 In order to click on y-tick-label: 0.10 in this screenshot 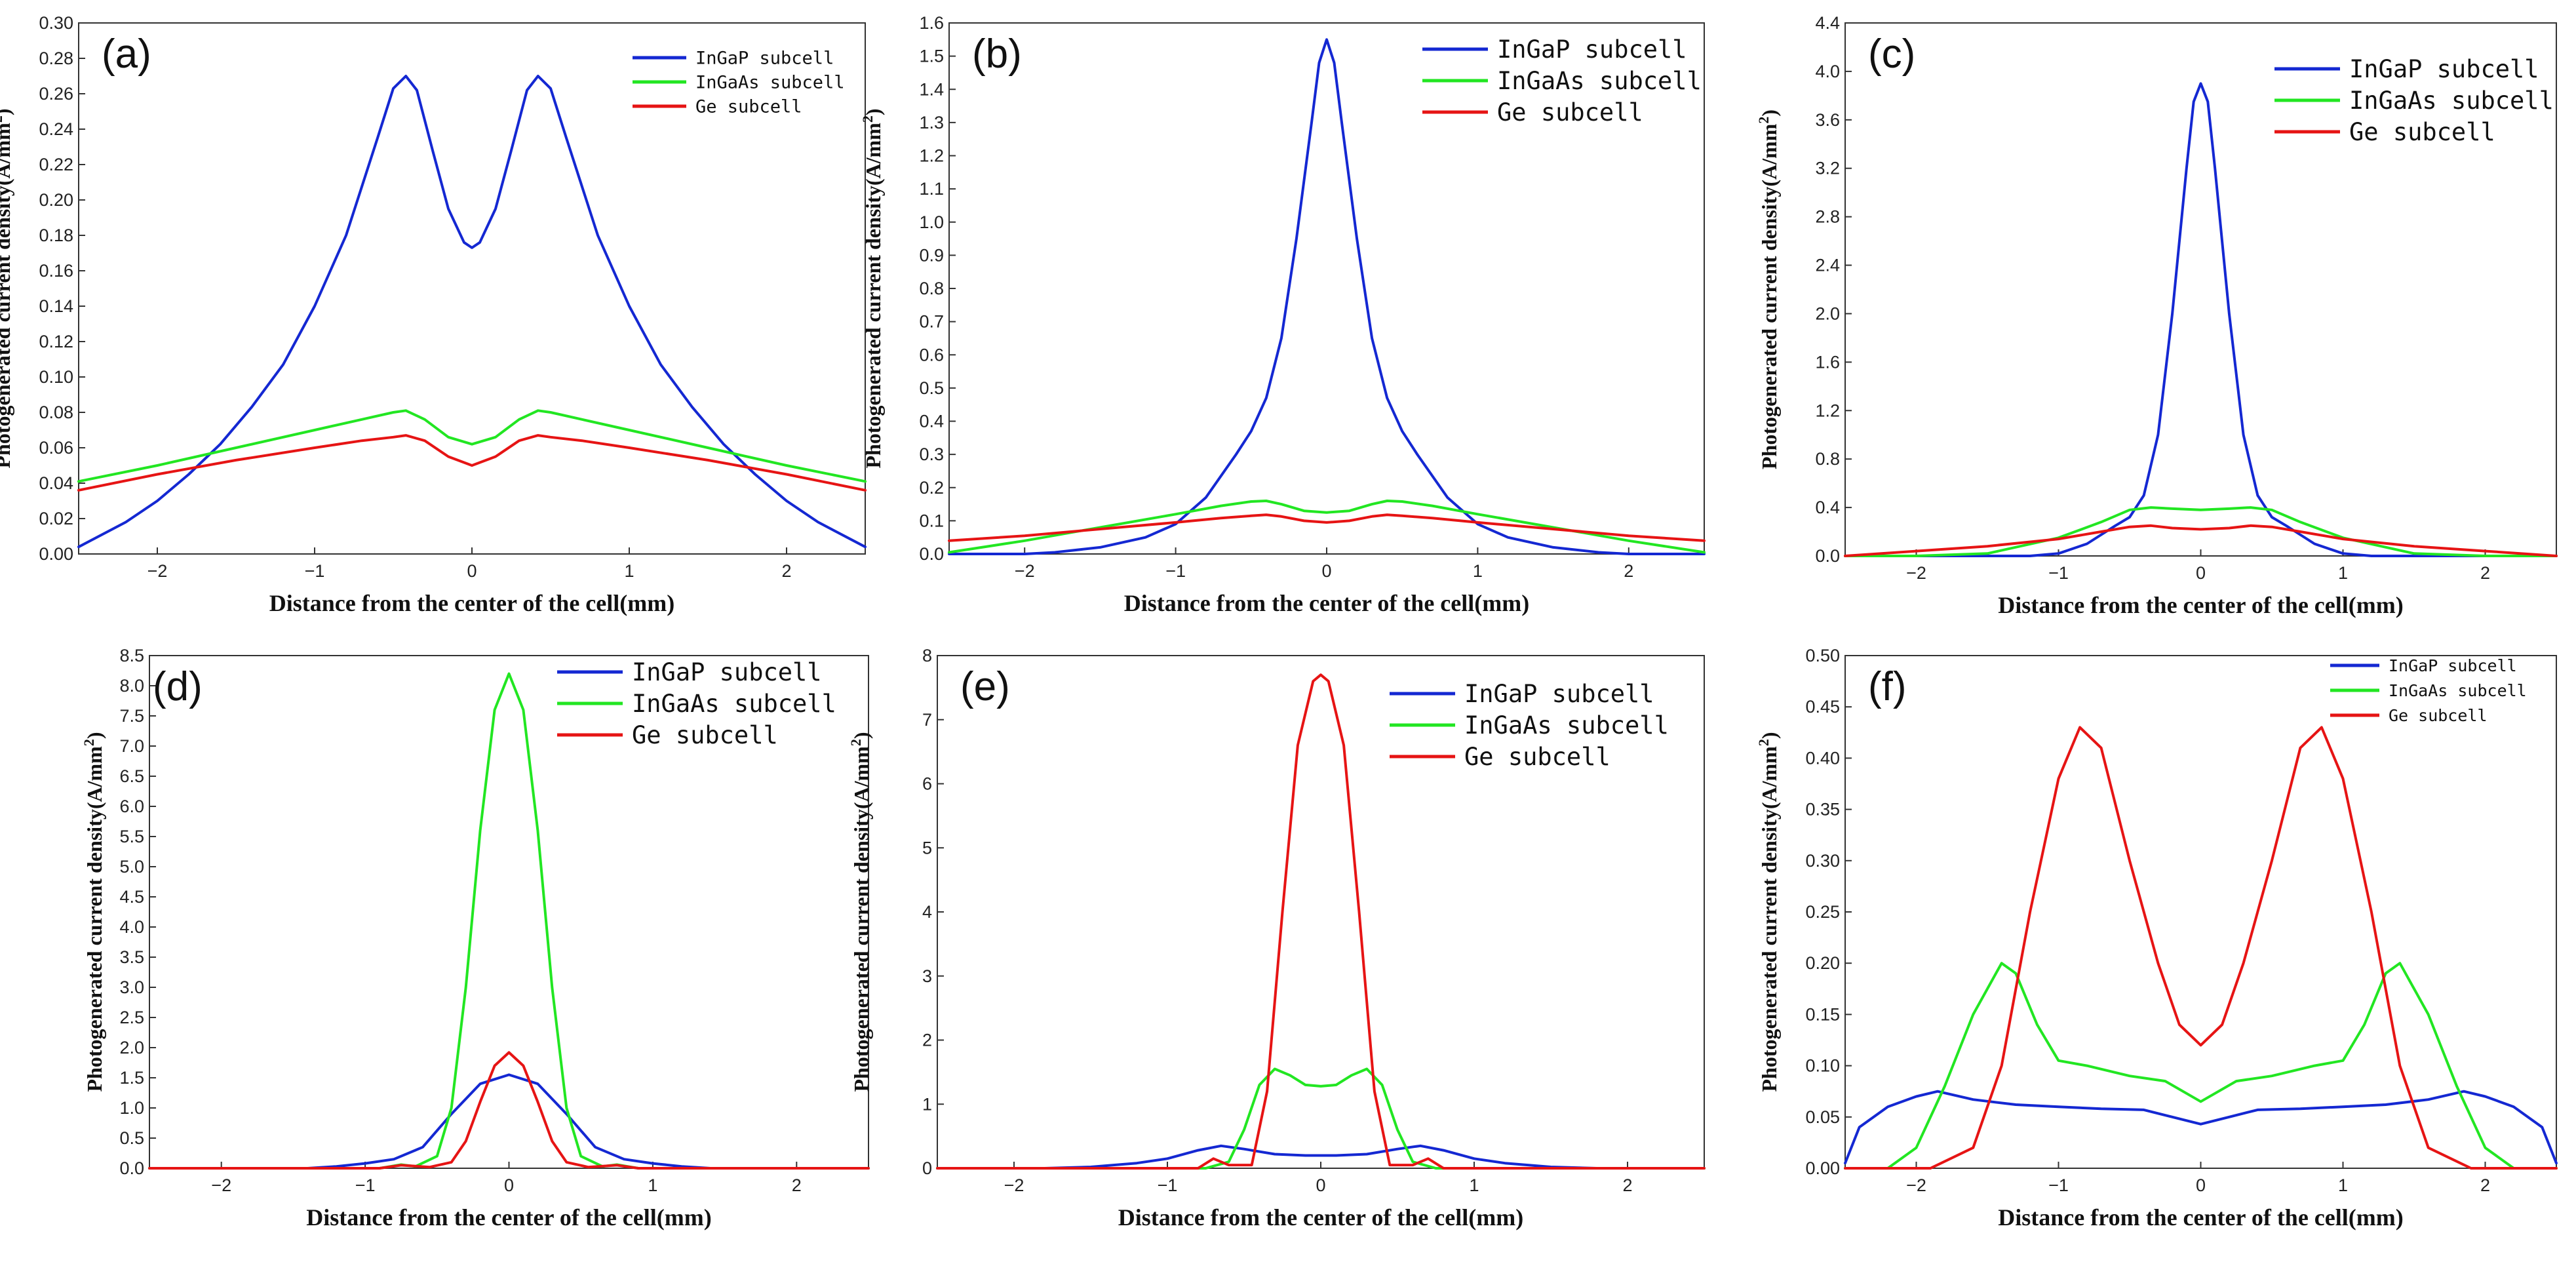, I will do `click(56, 377)`.